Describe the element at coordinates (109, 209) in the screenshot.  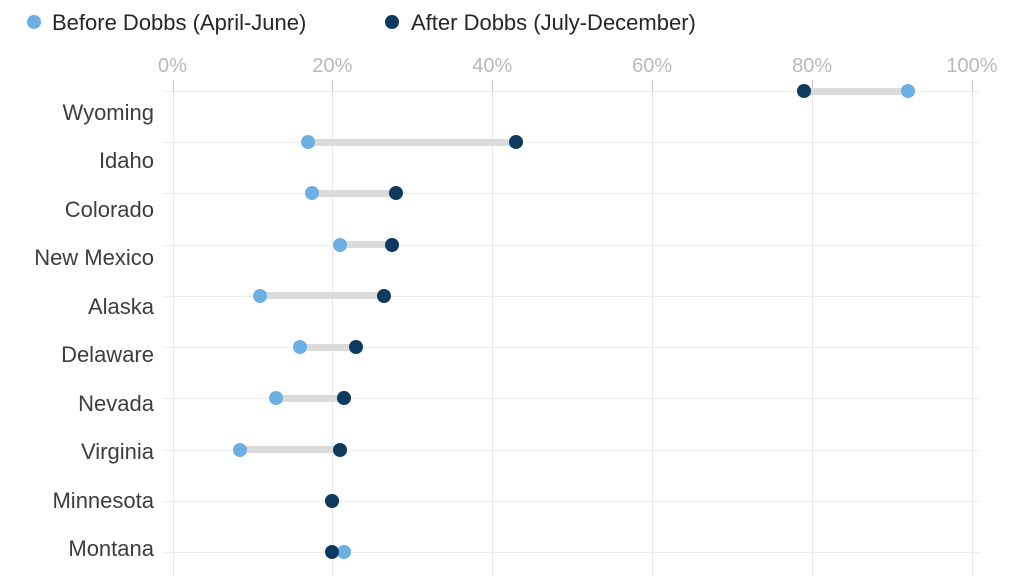
I see `category-label: Colorado` at that location.